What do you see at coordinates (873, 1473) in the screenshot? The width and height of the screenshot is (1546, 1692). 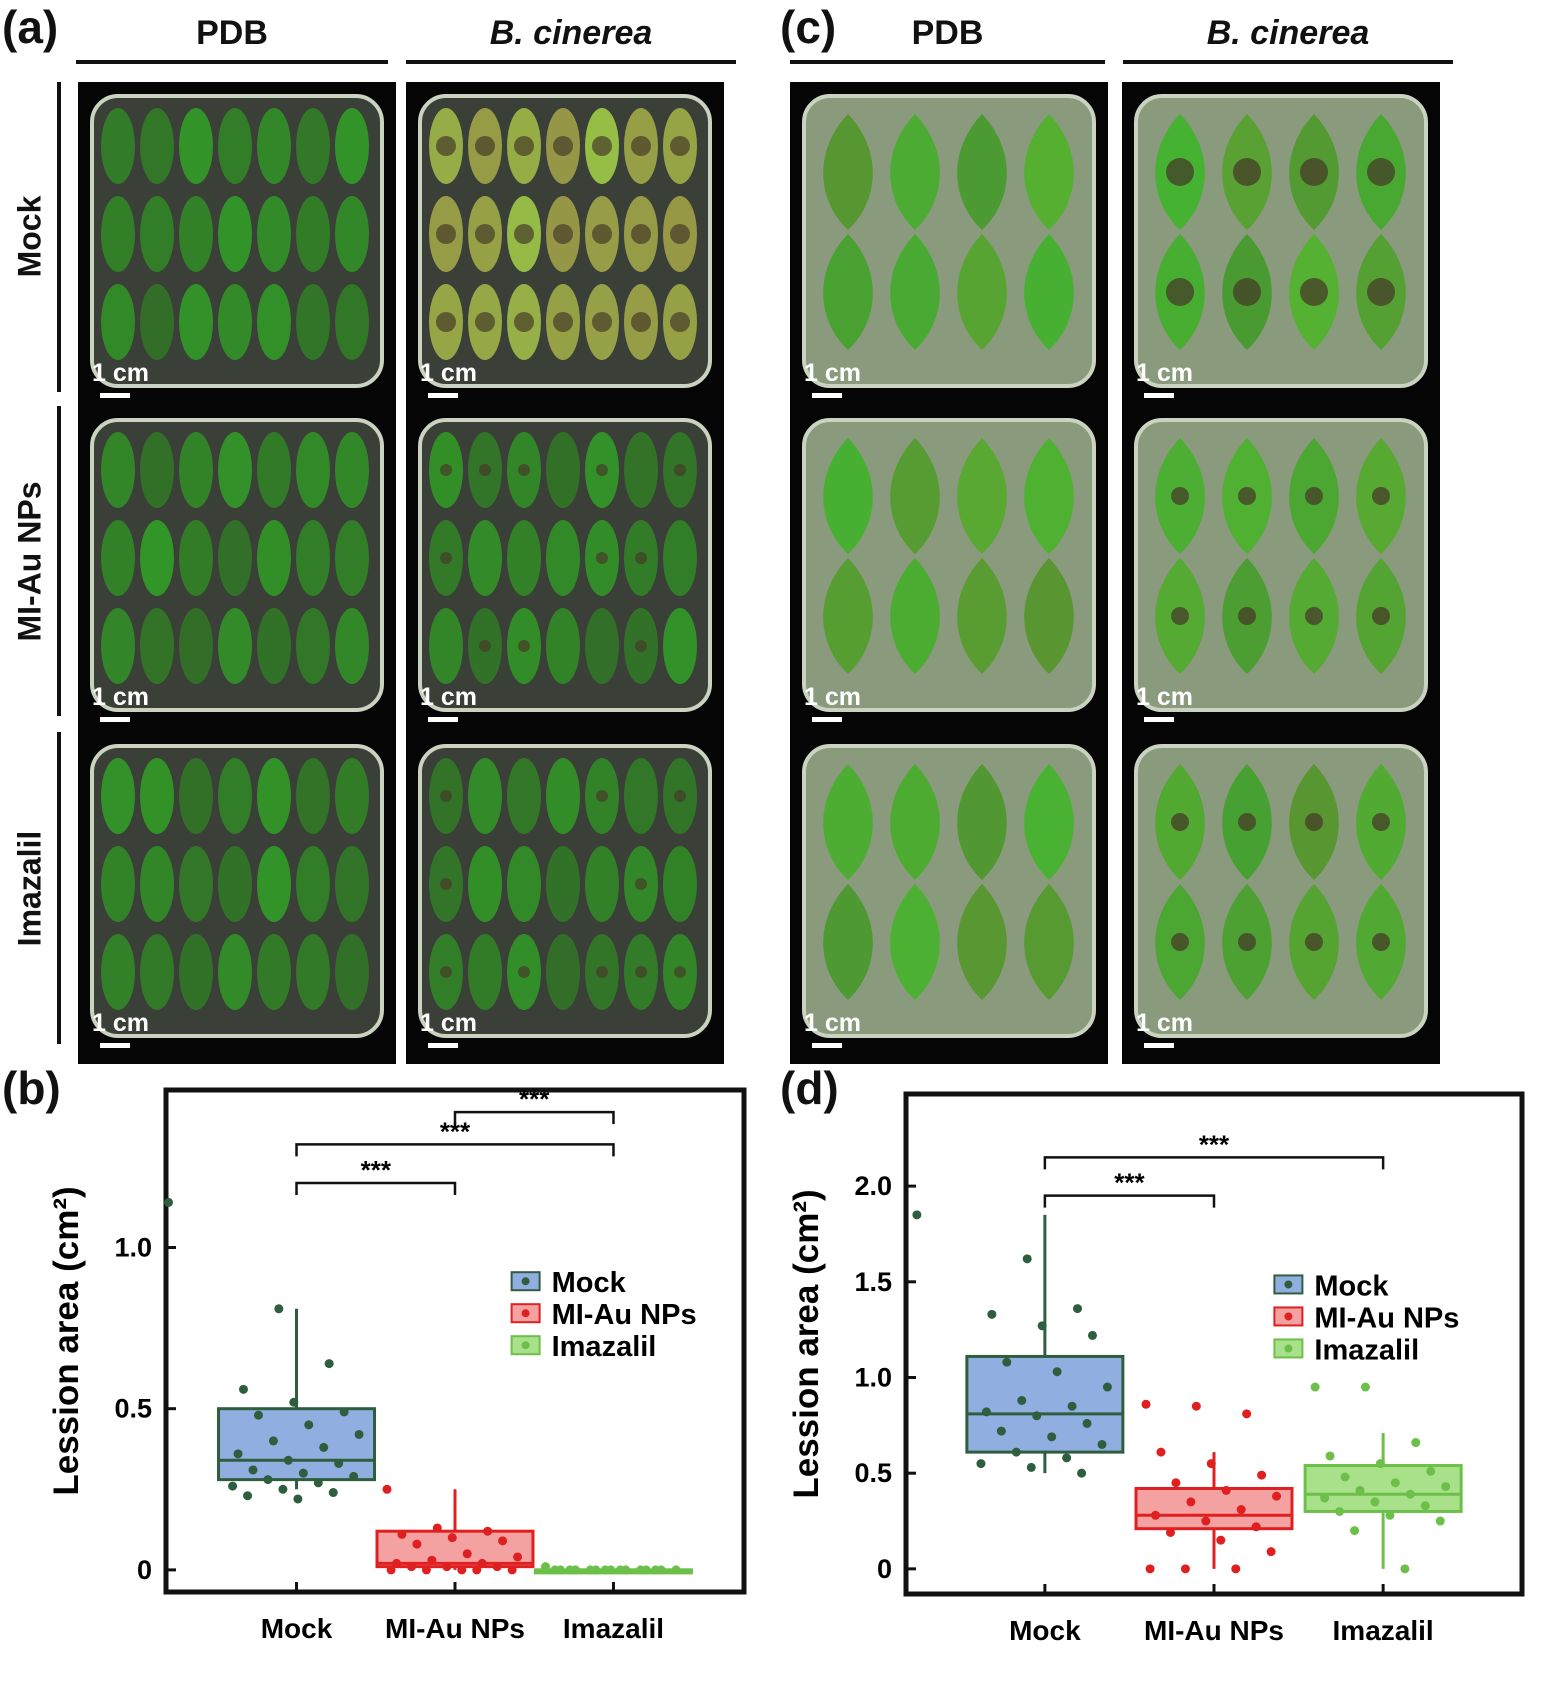 I see `y-tick-label: 0.5` at bounding box center [873, 1473].